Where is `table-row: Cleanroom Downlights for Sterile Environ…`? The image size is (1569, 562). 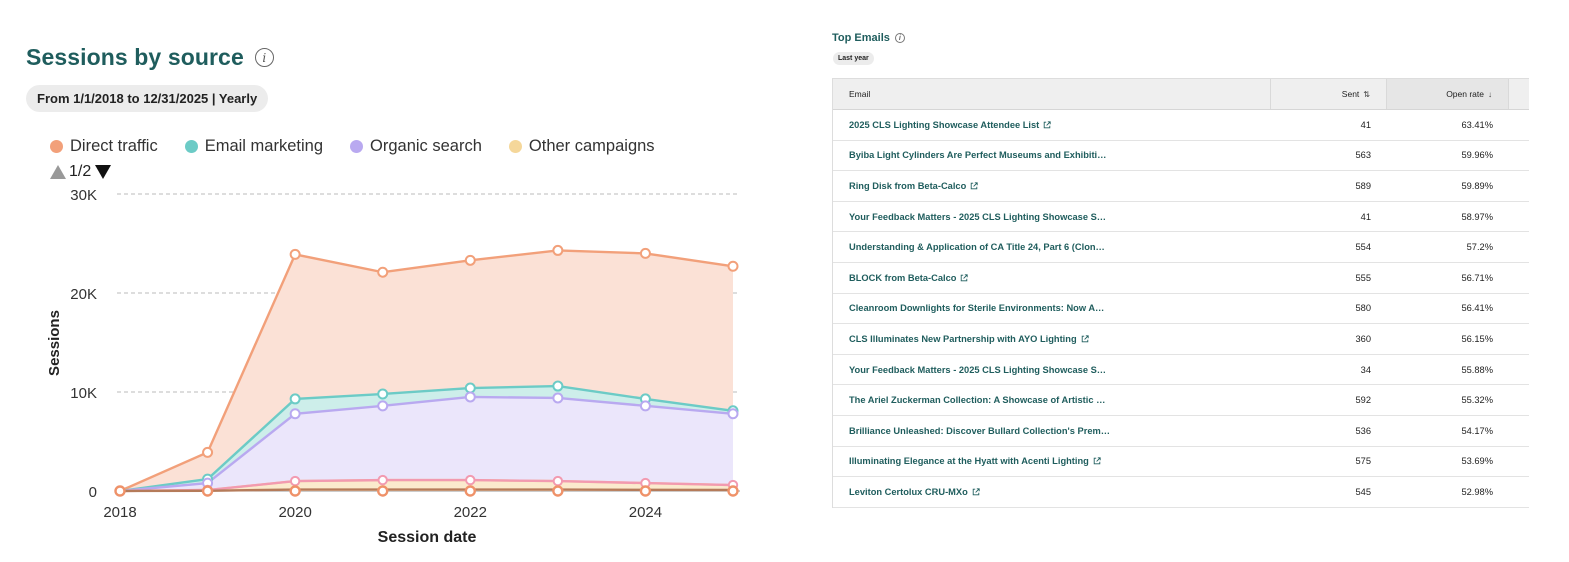
table-row: Cleanroom Downlights for Sterile Environ… is located at coordinates (1181, 309).